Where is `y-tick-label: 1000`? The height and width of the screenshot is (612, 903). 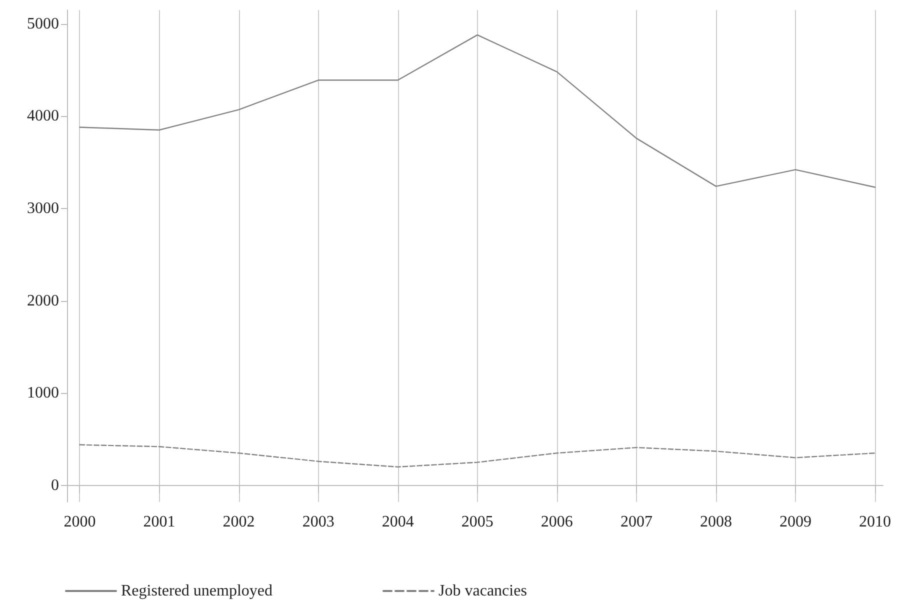 y-tick-label: 1000 is located at coordinates (43, 393).